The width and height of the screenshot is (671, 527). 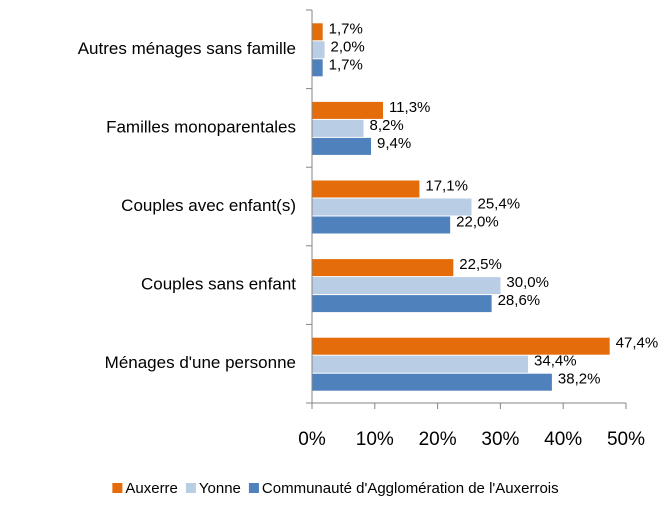 I want to click on x-tick-label: 30%, so click(x=500, y=439).